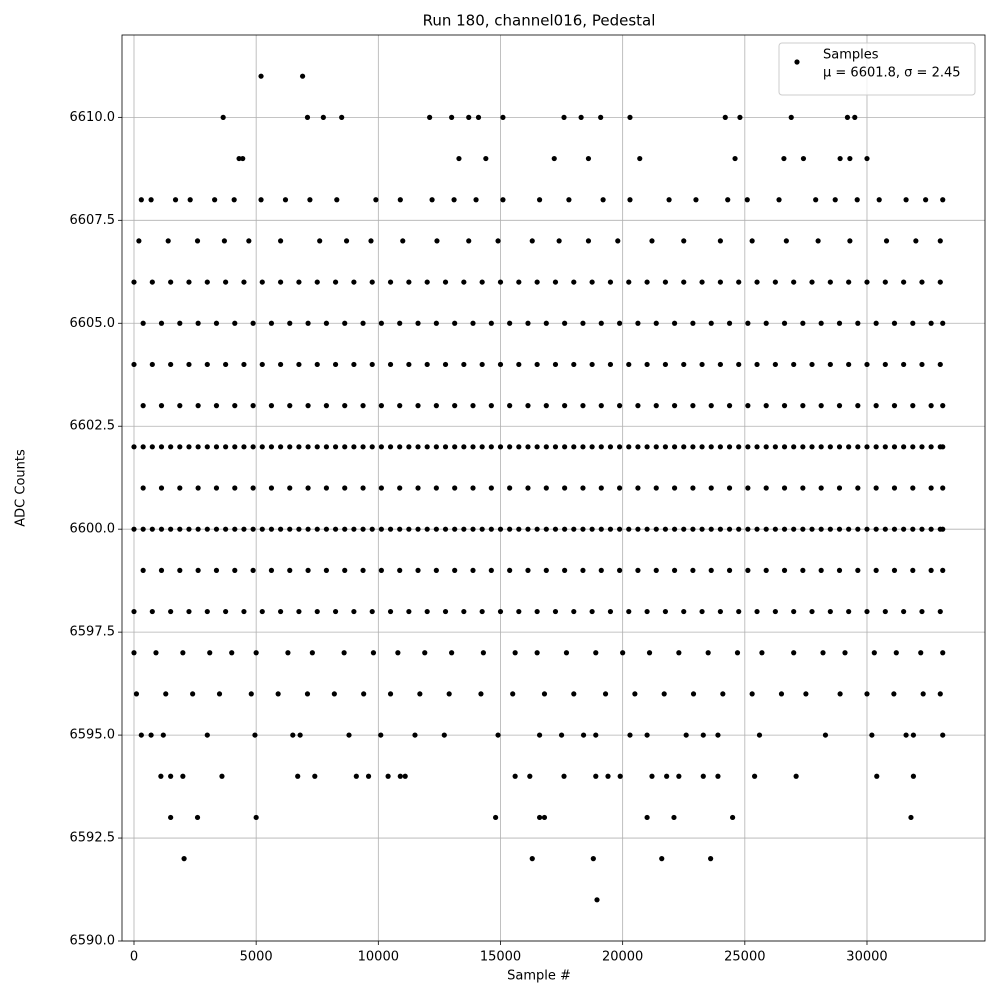 Image resolution: width=1000 pixels, height=1000 pixels. What do you see at coordinates (93, 117) in the screenshot?
I see `y-tick-label: 6610.0` at bounding box center [93, 117].